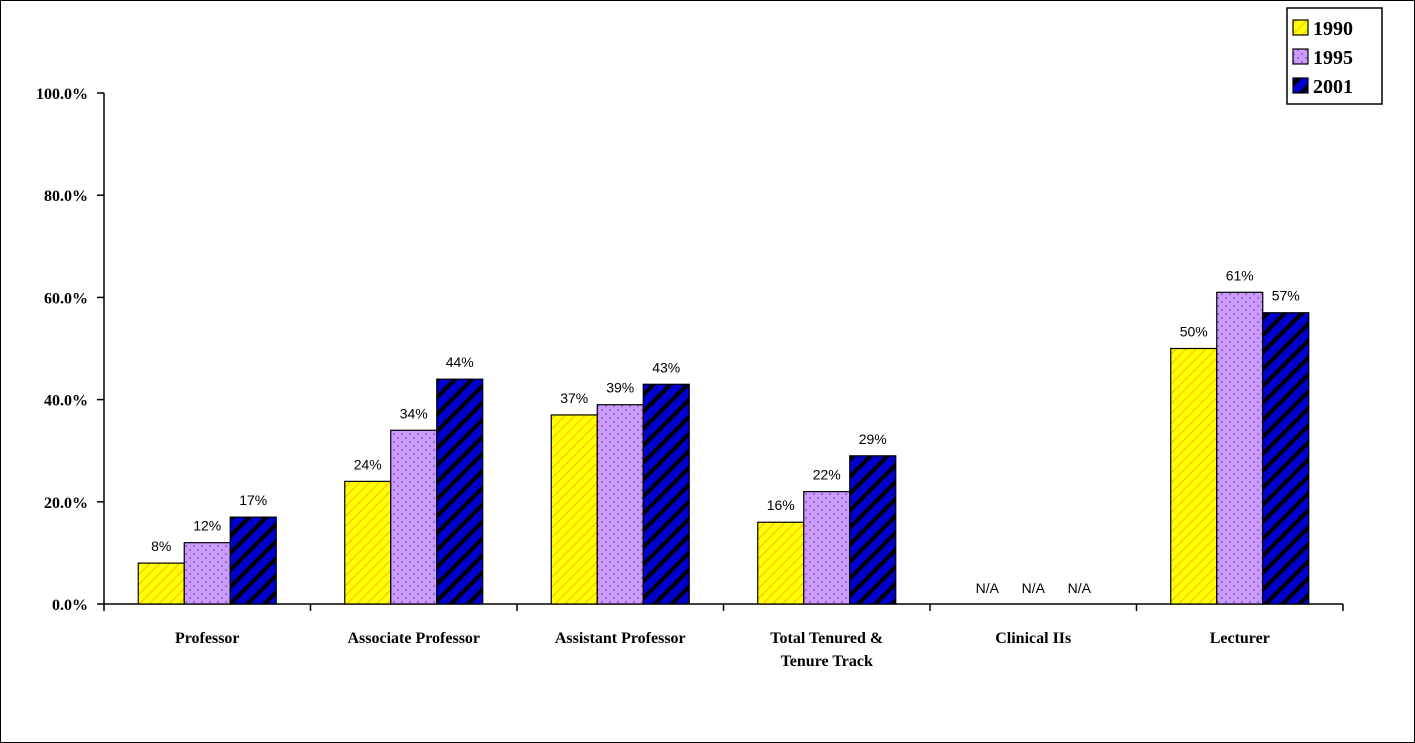 The width and height of the screenshot is (1415, 743). What do you see at coordinates (207, 638) in the screenshot?
I see `x-tick-label: Professor` at bounding box center [207, 638].